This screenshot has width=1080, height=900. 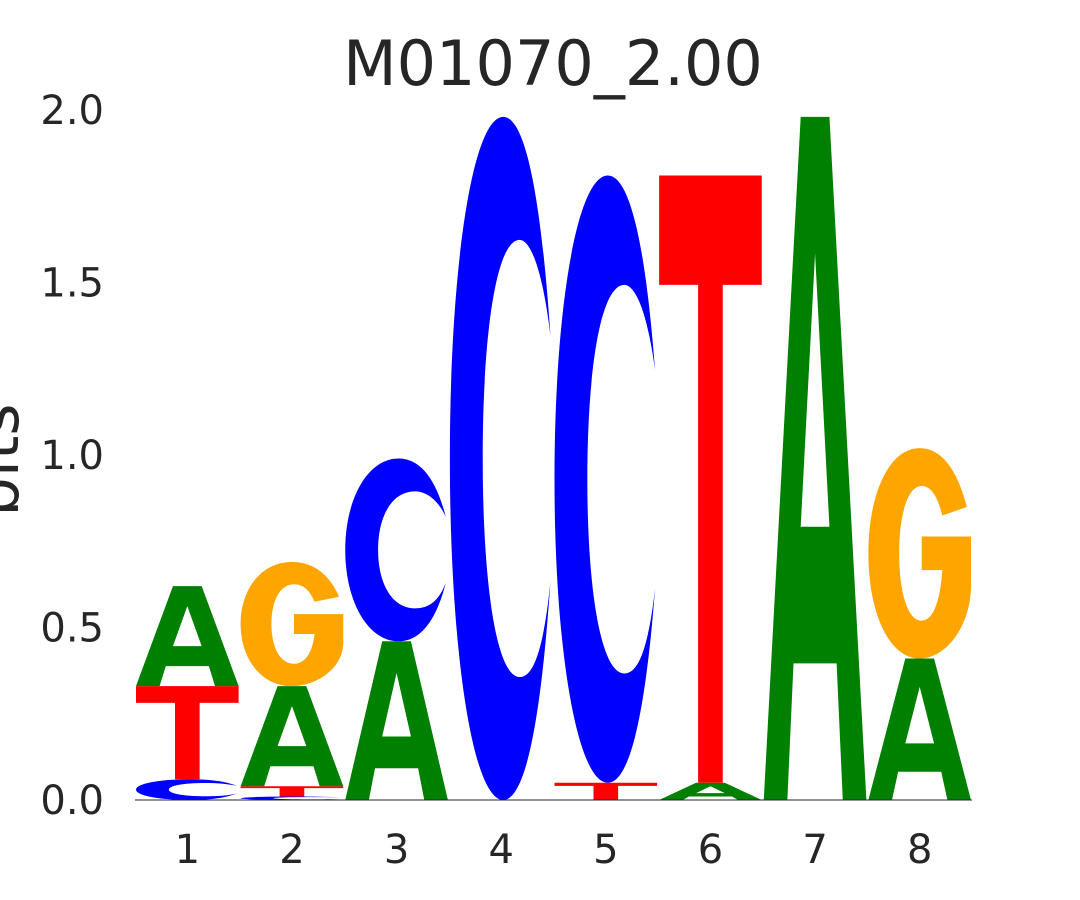 What do you see at coordinates (605, 850) in the screenshot?
I see `x-tick-label: 5` at bounding box center [605, 850].